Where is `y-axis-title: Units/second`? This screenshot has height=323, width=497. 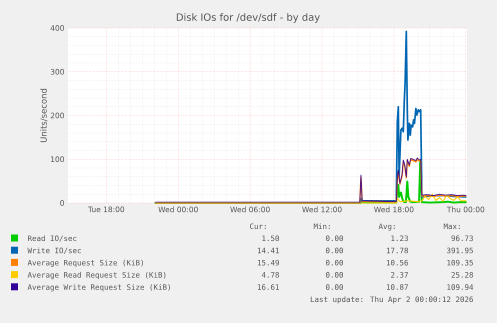 y-axis-title: Units/second is located at coordinates (44, 115).